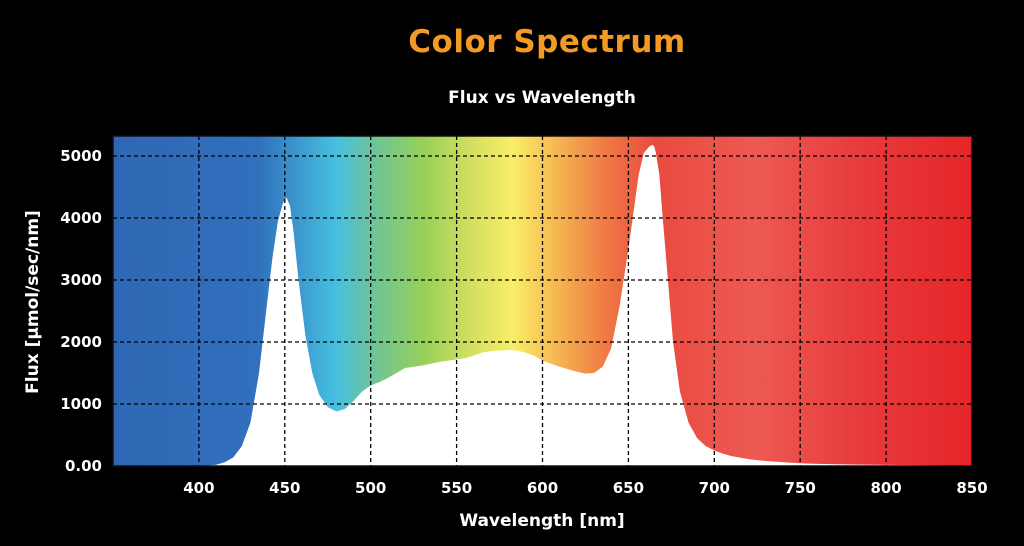  Describe the element at coordinates (542, 488) in the screenshot. I see `x-tick-label: 600` at that location.